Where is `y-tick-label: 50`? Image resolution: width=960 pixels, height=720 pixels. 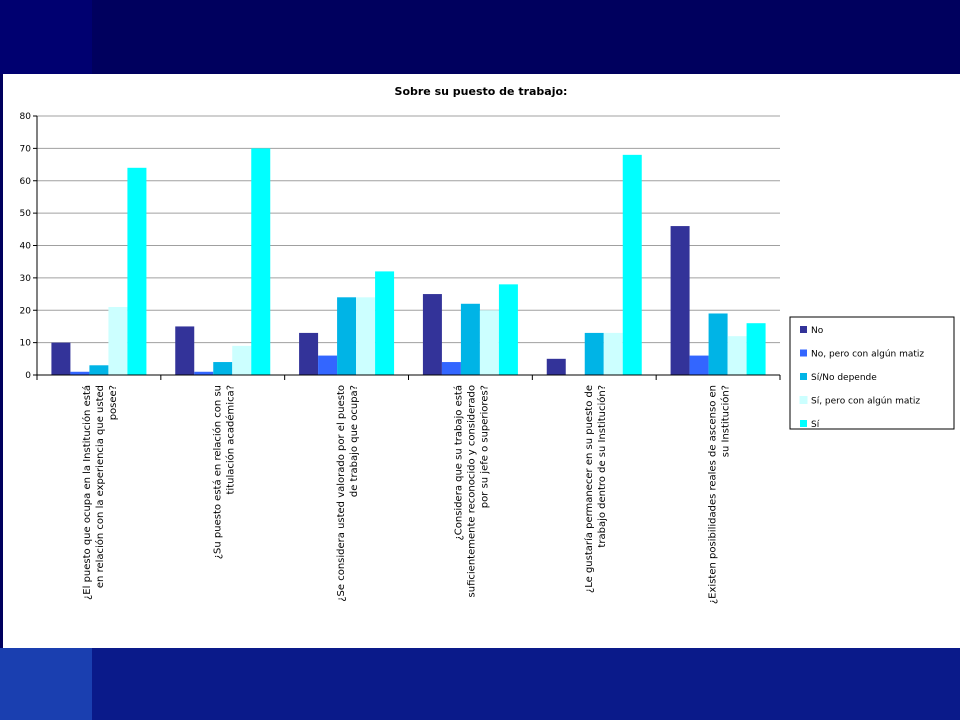 y-tick-label: 50 is located at coordinates (26, 214).